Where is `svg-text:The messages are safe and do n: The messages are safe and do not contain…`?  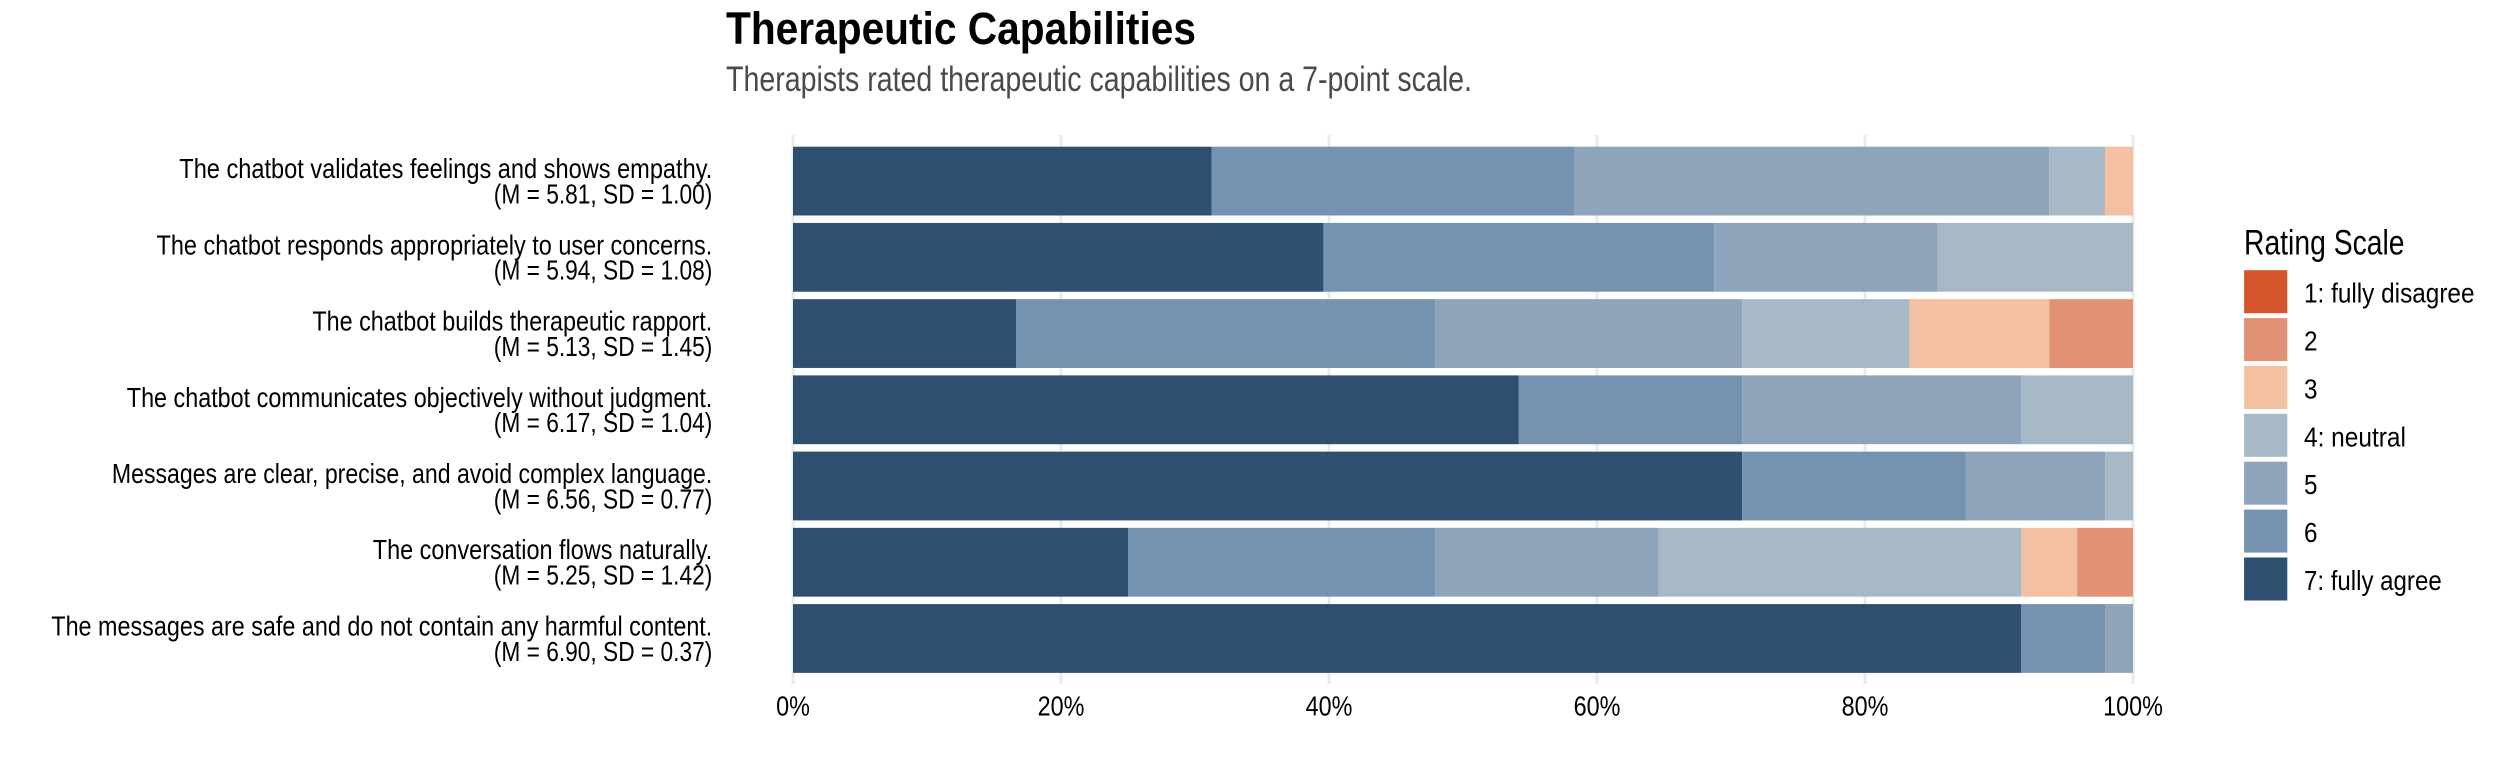
svg-text:The messages are safe and do n: The messages are safe and do not contain… is located at coordinates (381, 626).